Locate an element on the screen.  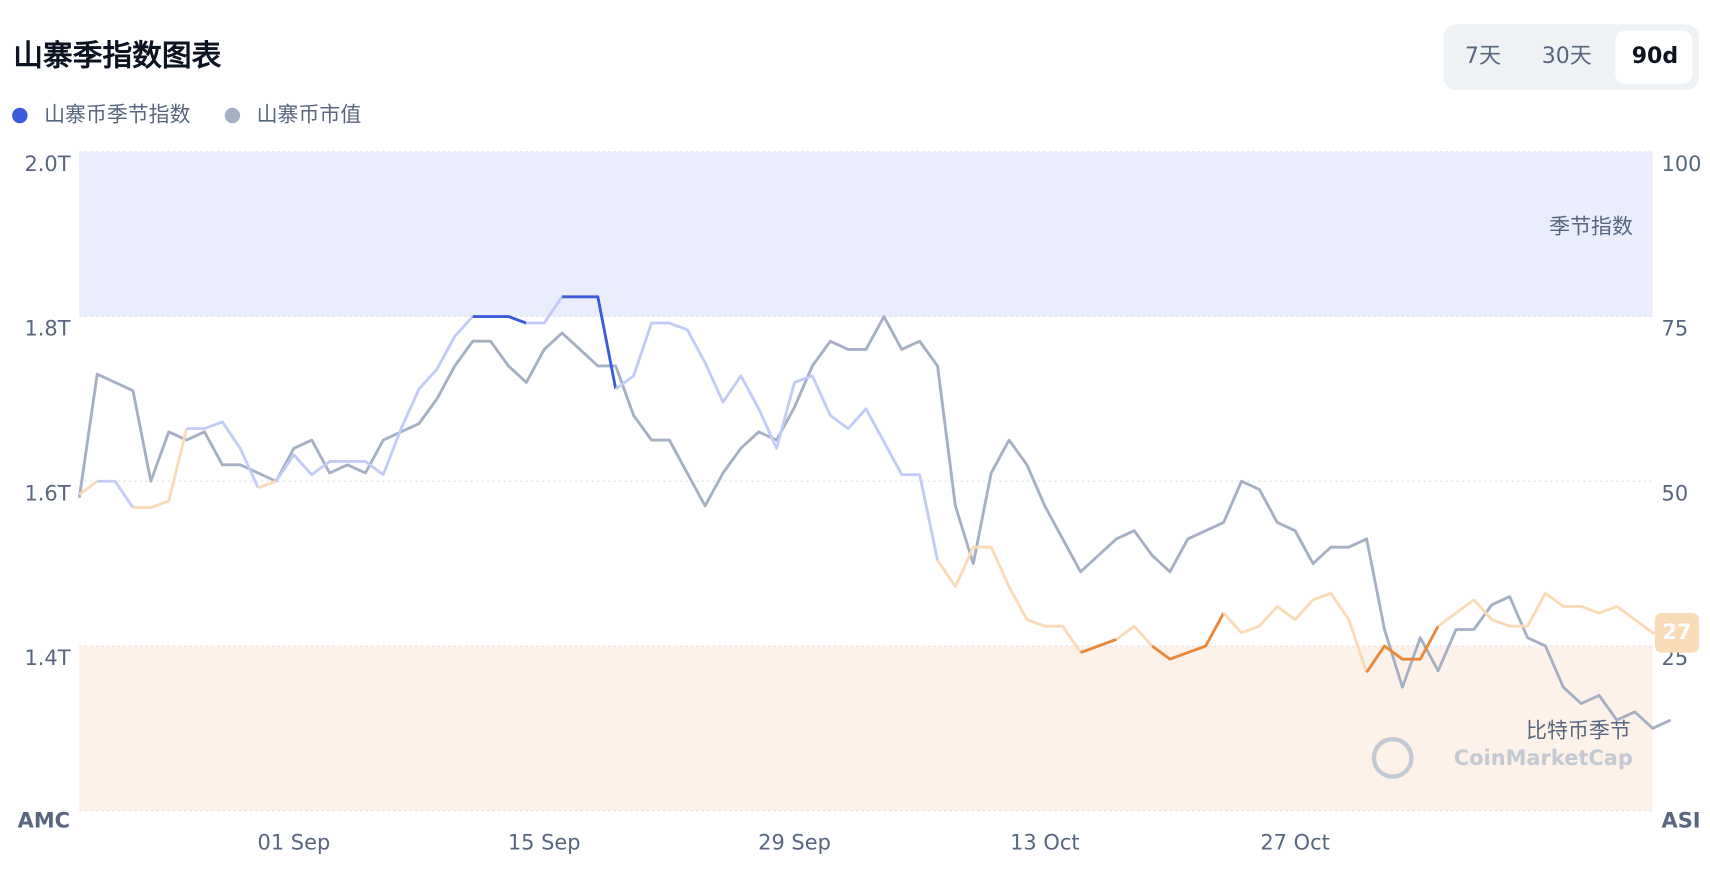
last-value-badge is located at coordinates (1676, 632).